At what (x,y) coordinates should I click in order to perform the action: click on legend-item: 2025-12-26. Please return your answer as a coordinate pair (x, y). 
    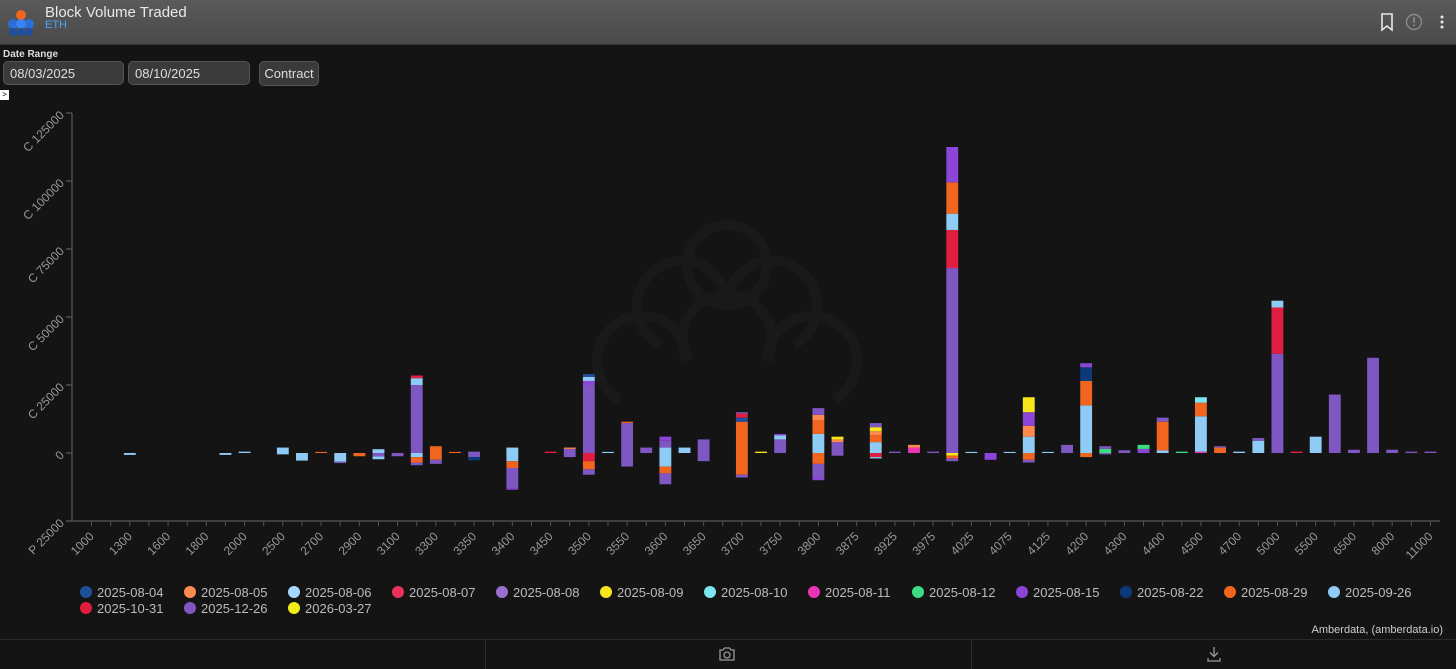
    Looking at the image, I should click on (226, 609).